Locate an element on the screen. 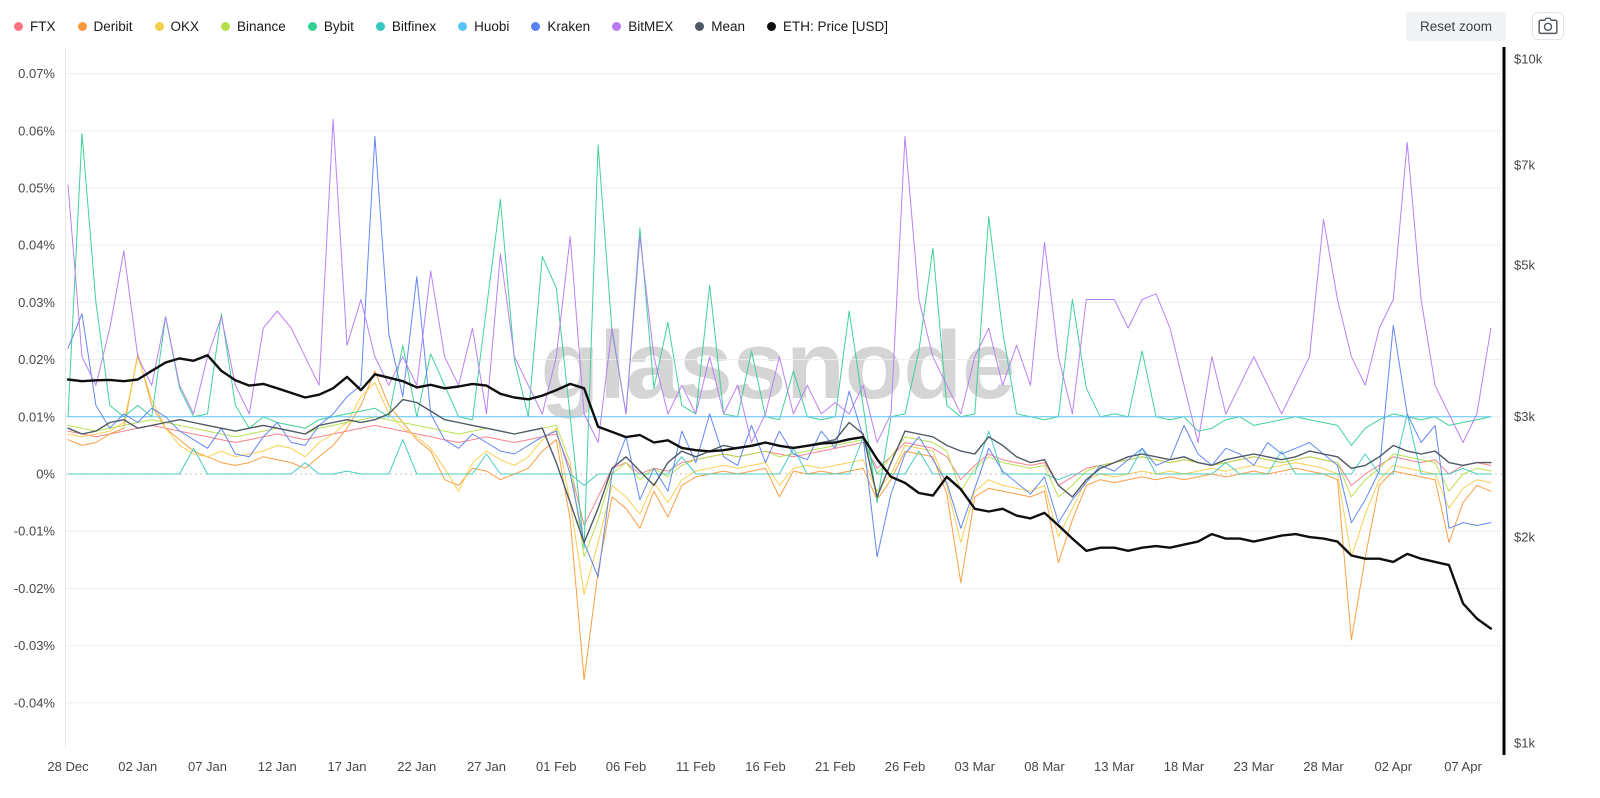 This screenshot has width=1600, height=798. legend-item-eth-price-usd: ETH: Price [USD] is located at coordinates (827, 26).